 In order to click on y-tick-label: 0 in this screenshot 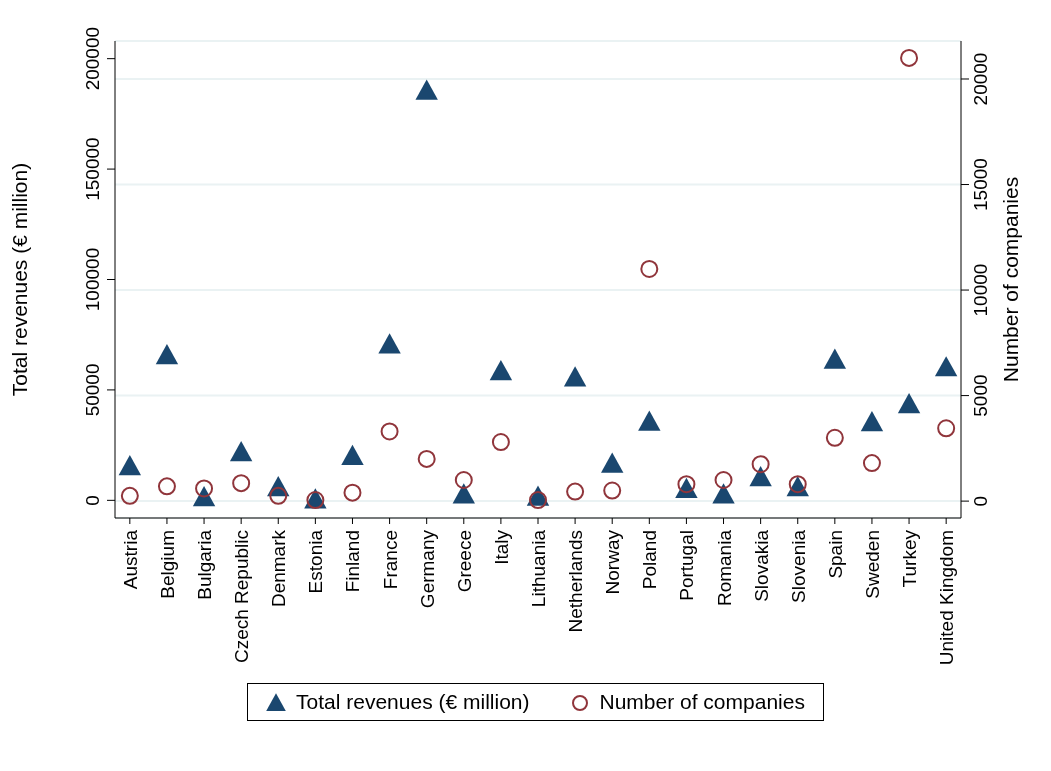, I will do `click(92, 500)`.